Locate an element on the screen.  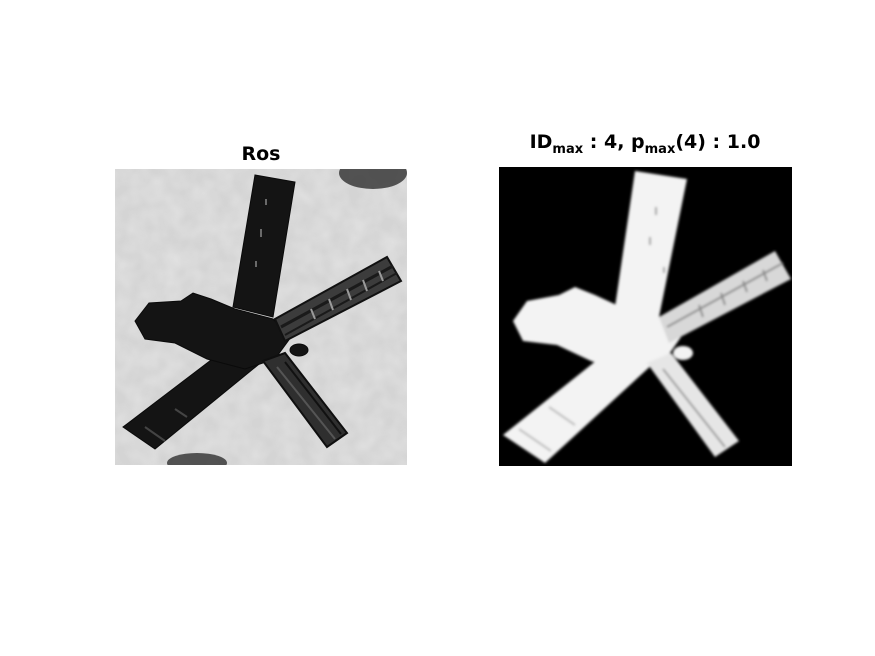
left-title-text: Ros is located at coordinates (261, 154).